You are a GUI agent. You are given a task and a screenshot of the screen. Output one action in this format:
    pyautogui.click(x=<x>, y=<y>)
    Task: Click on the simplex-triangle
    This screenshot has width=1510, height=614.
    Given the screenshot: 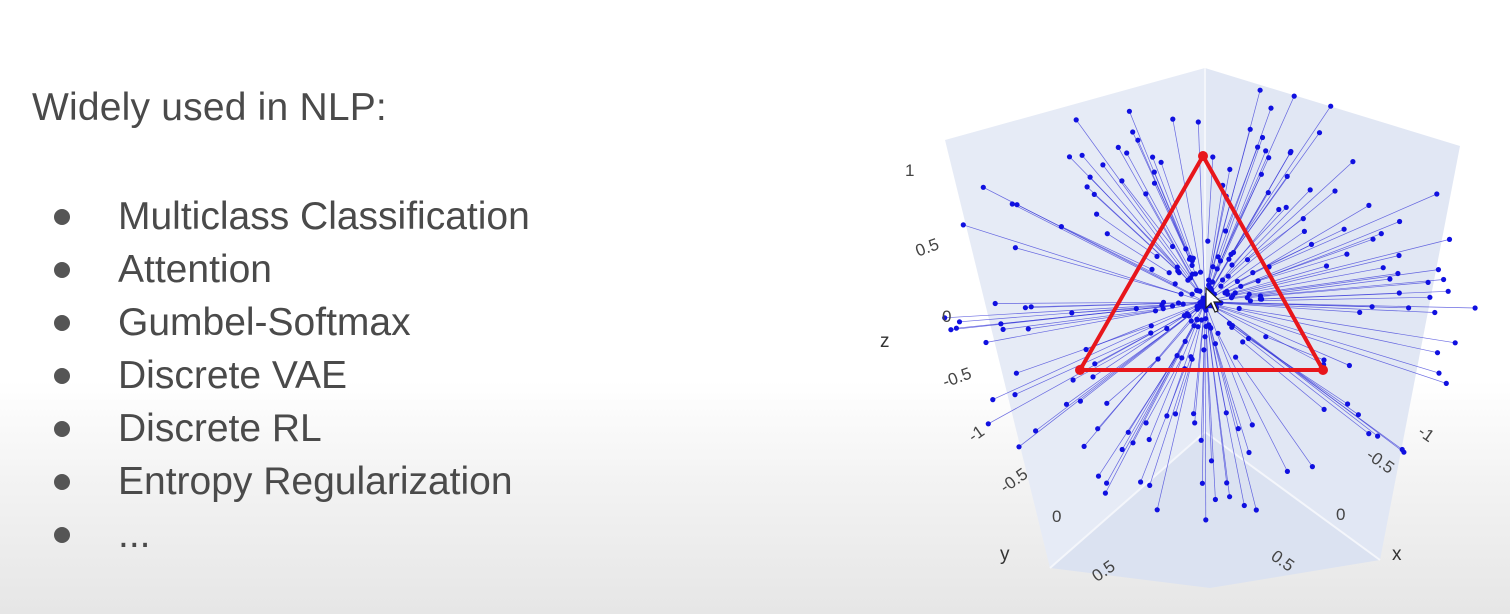 What is the action you would take?
    pyautogui.click(x=1201, y=263)
    